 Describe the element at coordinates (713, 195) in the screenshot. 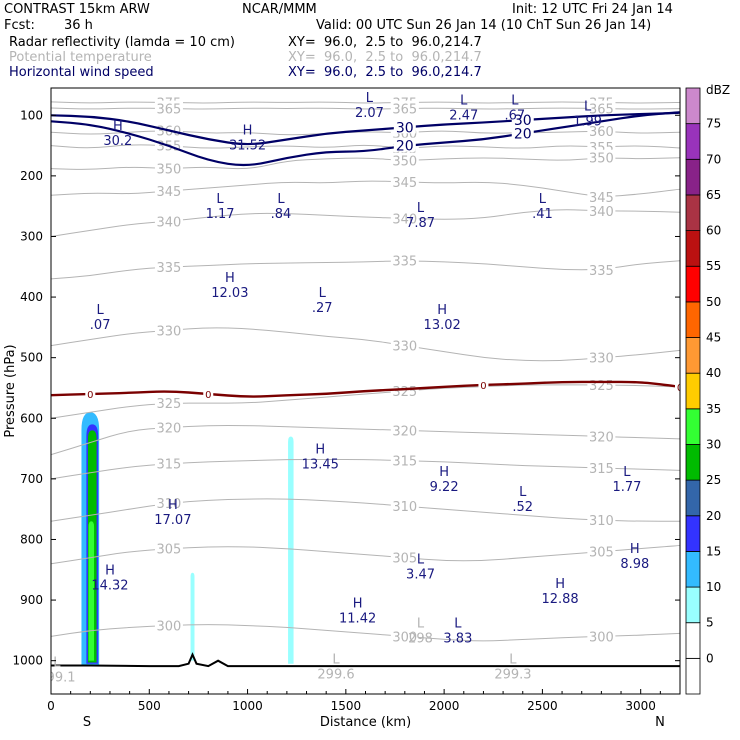

I see `colorbar-tick-label: 65` at that location.